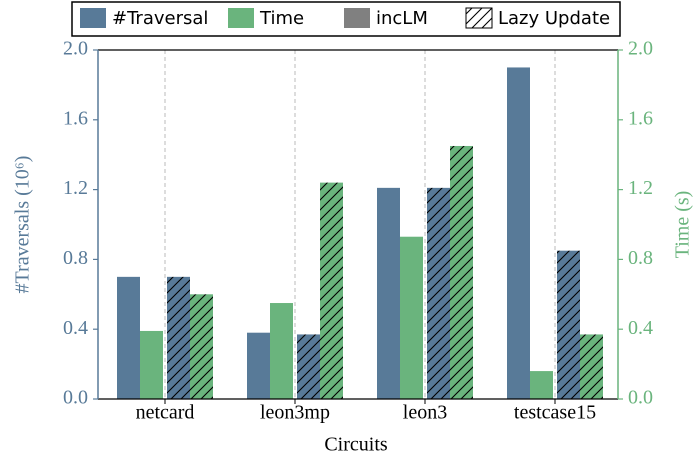  What do you see at coordinates (640, 328) in the screenshot?
I see `y2-tick-label: 0.4` at bounding box center [640, 328].